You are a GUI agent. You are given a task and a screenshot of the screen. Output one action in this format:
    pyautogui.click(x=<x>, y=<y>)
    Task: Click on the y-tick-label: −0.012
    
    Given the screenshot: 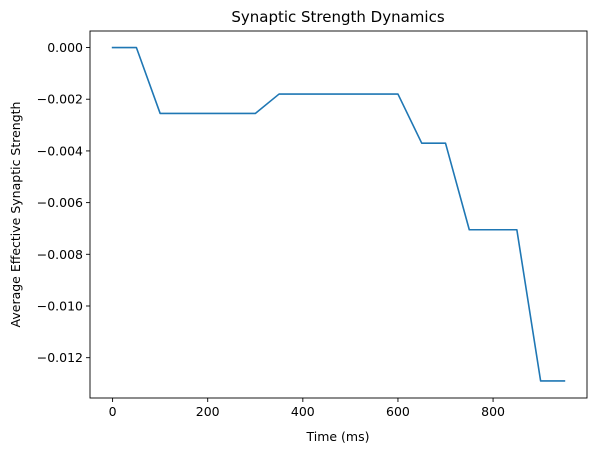 What is the action you would take?
    pyautogui.click(x=60, y=357)
    